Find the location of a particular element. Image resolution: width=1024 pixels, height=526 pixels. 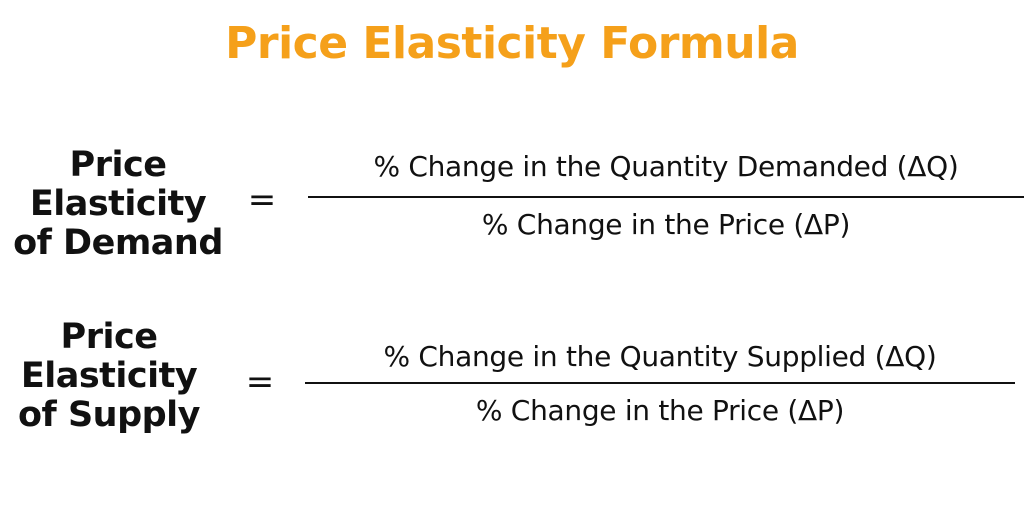

demand-denominator: % Change in the Price (ΔP) is located at coordinates (666, 224).